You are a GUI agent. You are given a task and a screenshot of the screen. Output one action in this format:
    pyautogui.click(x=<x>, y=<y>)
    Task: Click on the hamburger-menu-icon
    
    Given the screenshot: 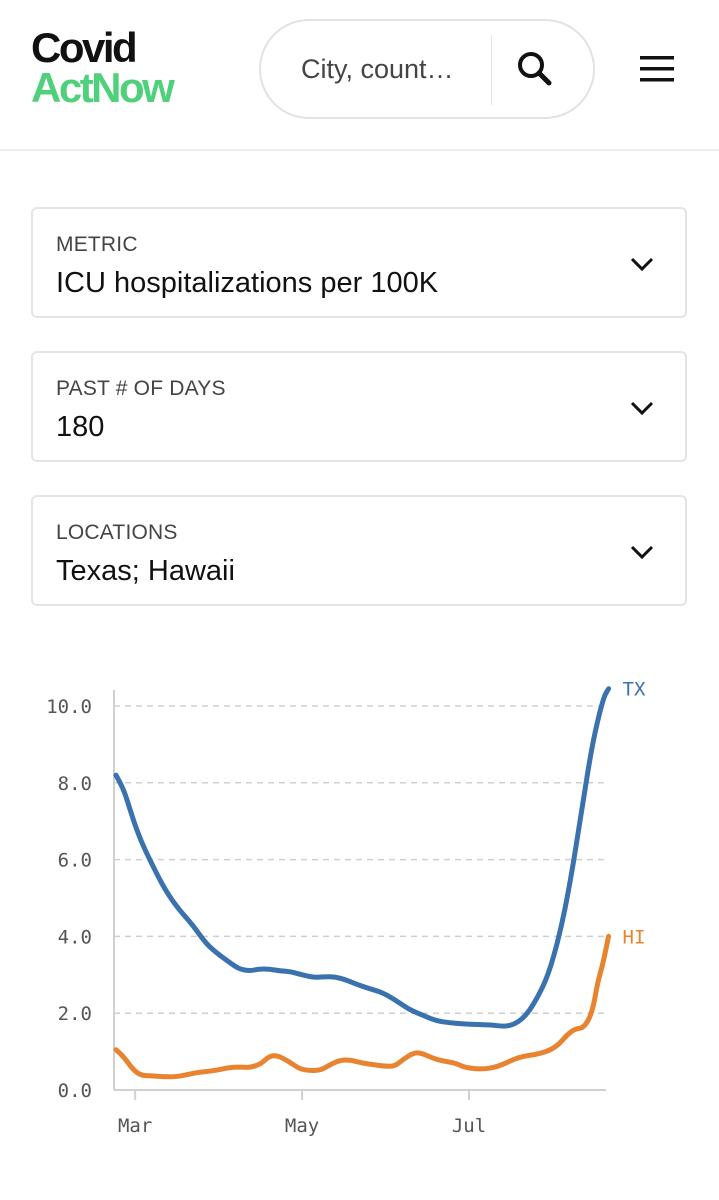 What is the action you would take?
    pyautogui.click(x=657, y=69)
    